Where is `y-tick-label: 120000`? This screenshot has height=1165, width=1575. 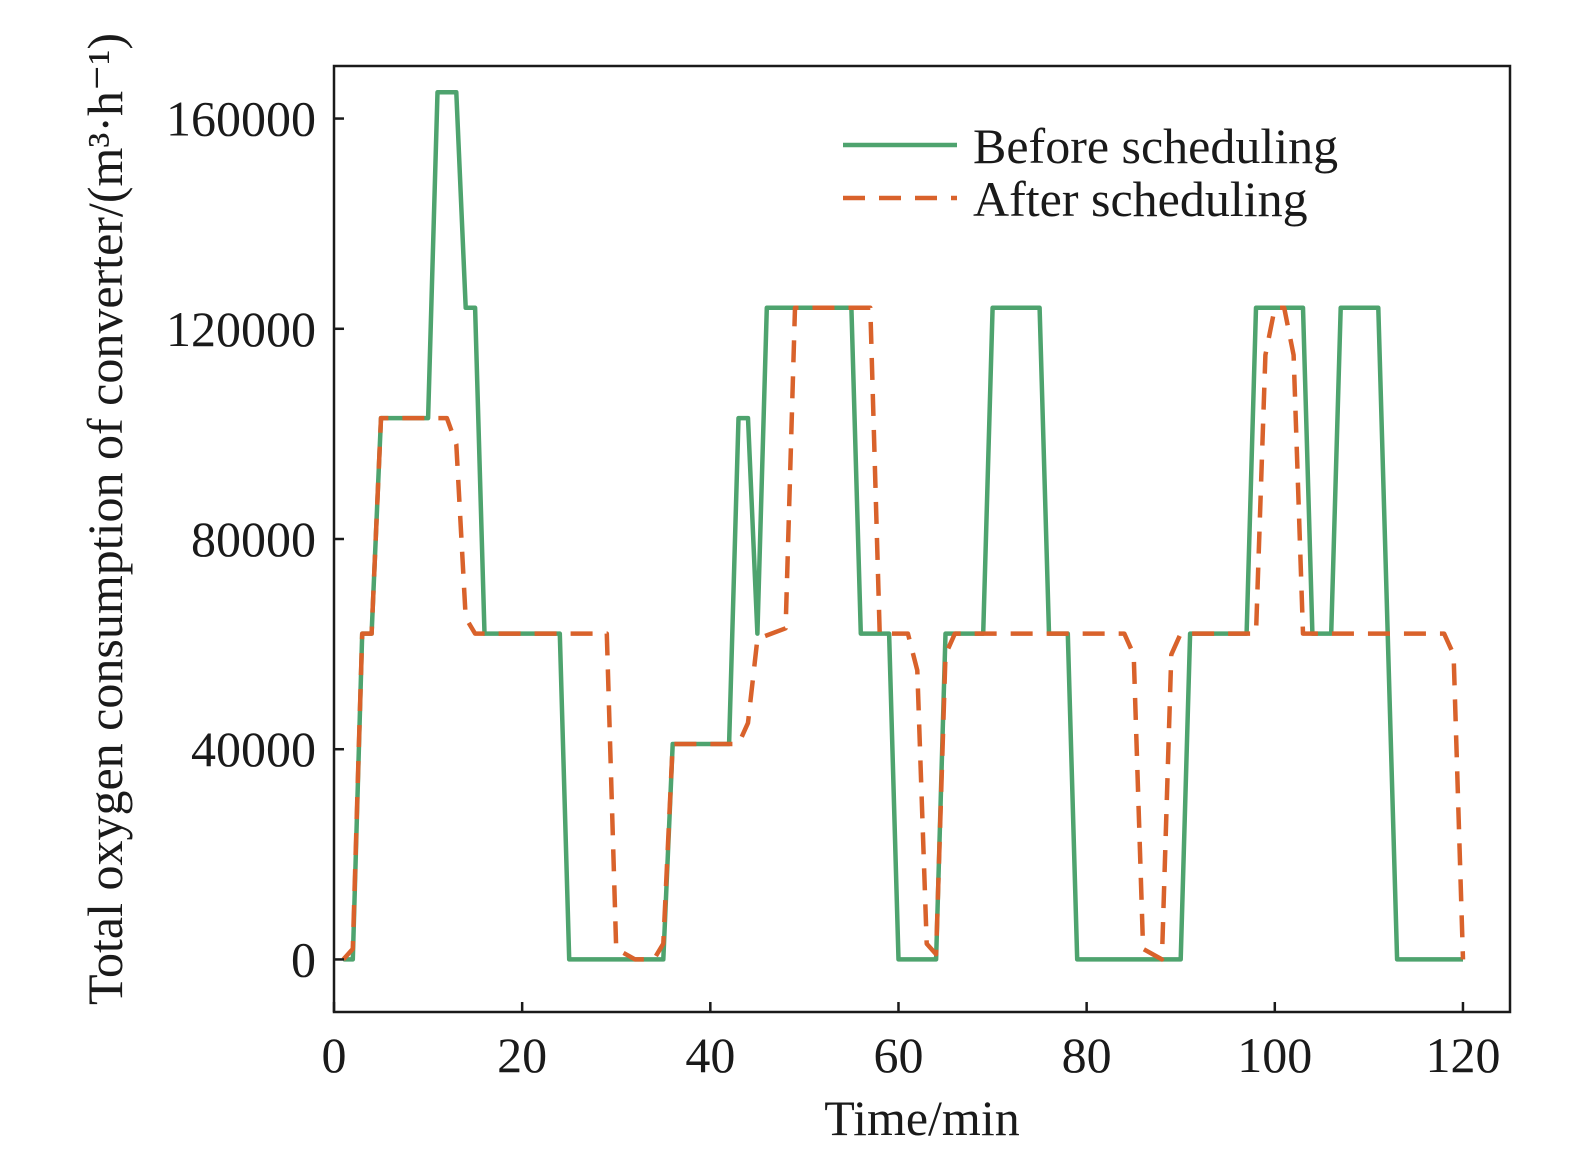
y-tick-label: 120000 is located at coordinates (241, 329).